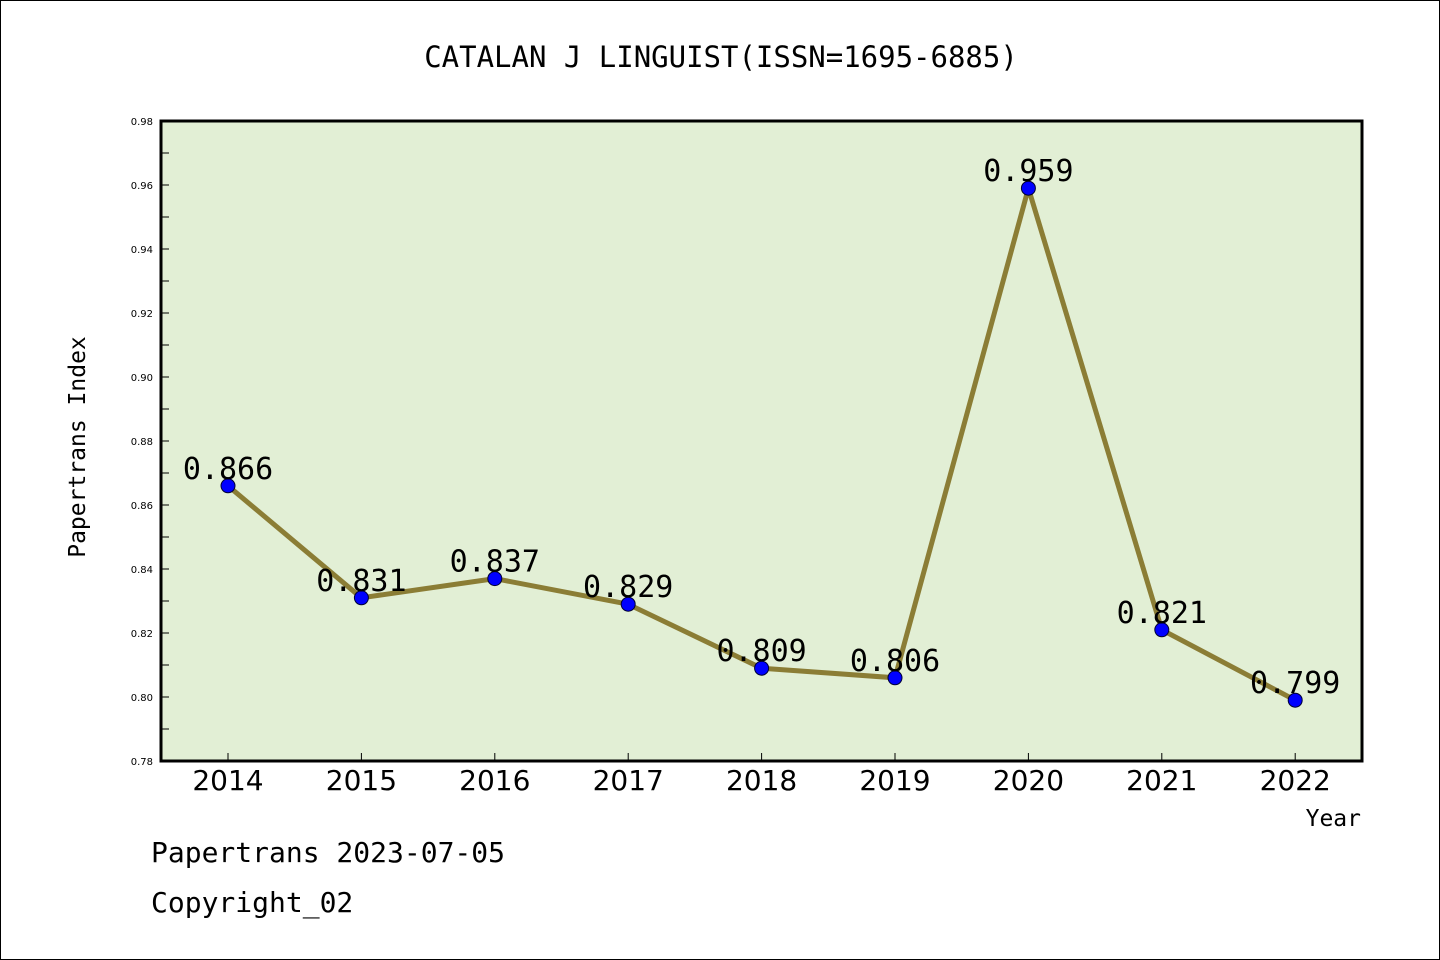 The width and height of the screenshot is (1440, 960). I want to click on x-tick-label: 2021, so click(1161, 780).